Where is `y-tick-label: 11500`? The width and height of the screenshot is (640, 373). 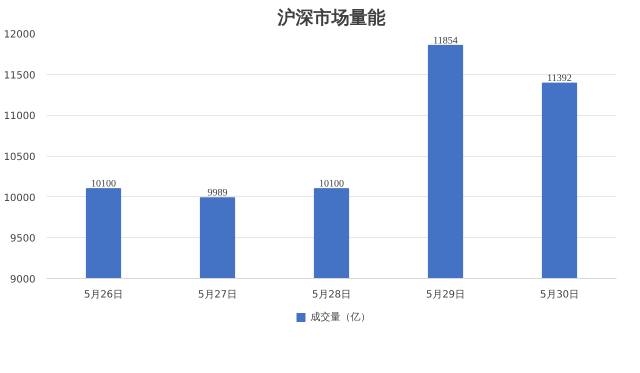
y-tick-label: 11500 is located at coordinates (20, 76).